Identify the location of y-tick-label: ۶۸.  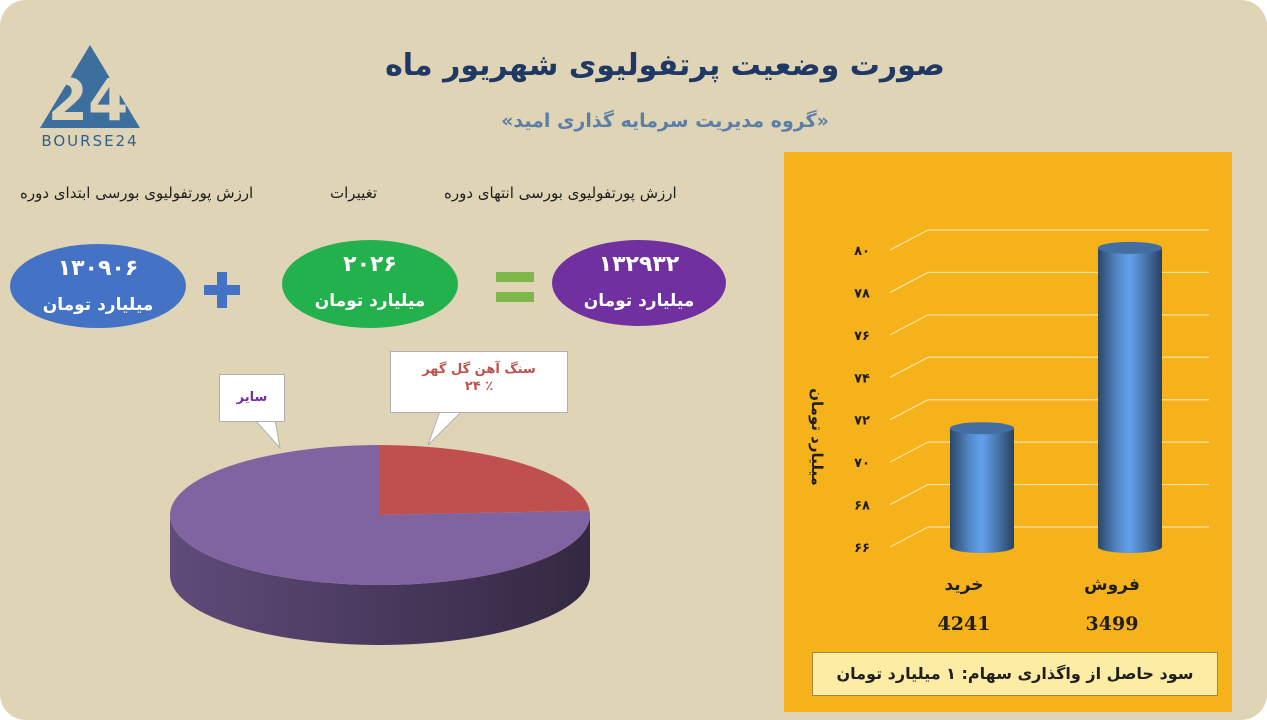
(862, 506).